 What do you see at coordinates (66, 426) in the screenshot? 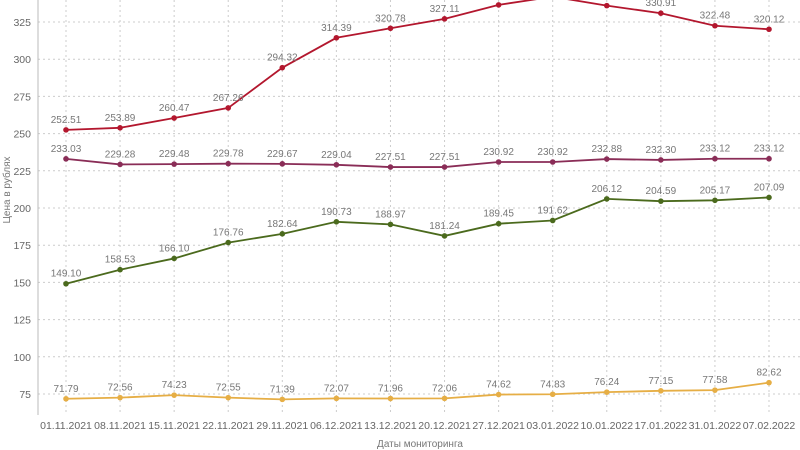
I see `x-tick-label: 01.11.2021` at bounding box center [66, 426].